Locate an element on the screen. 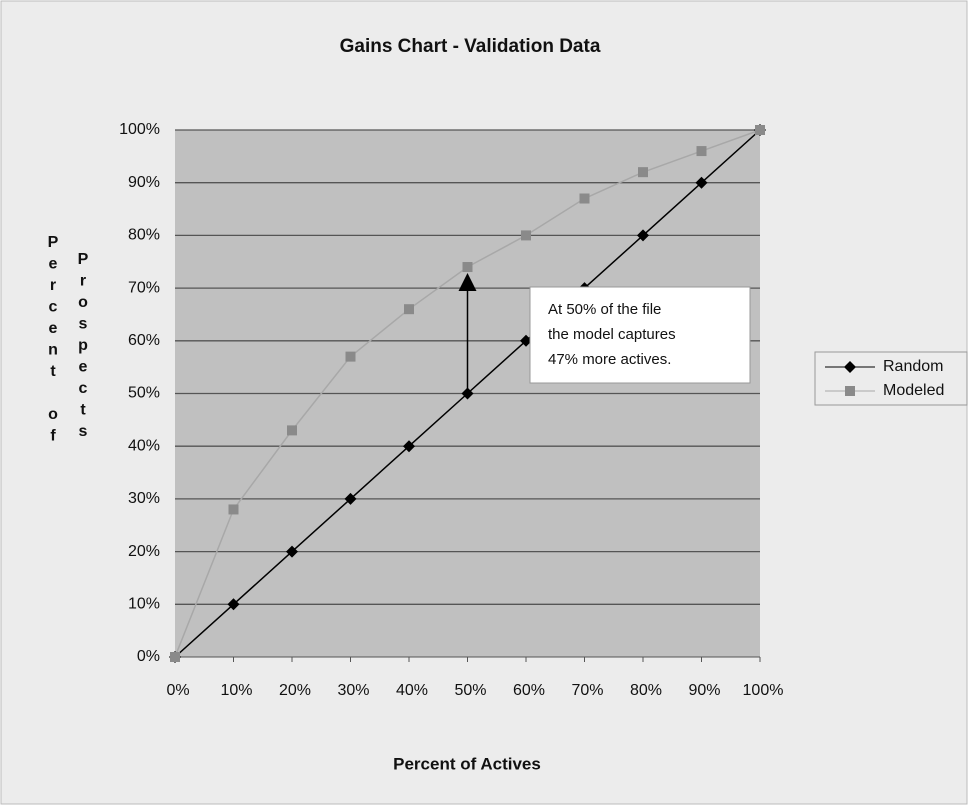 Image resolution: width=970 pixels, height=807 pixels. x-tick-label: 80% is located at coordinates (646, 690).